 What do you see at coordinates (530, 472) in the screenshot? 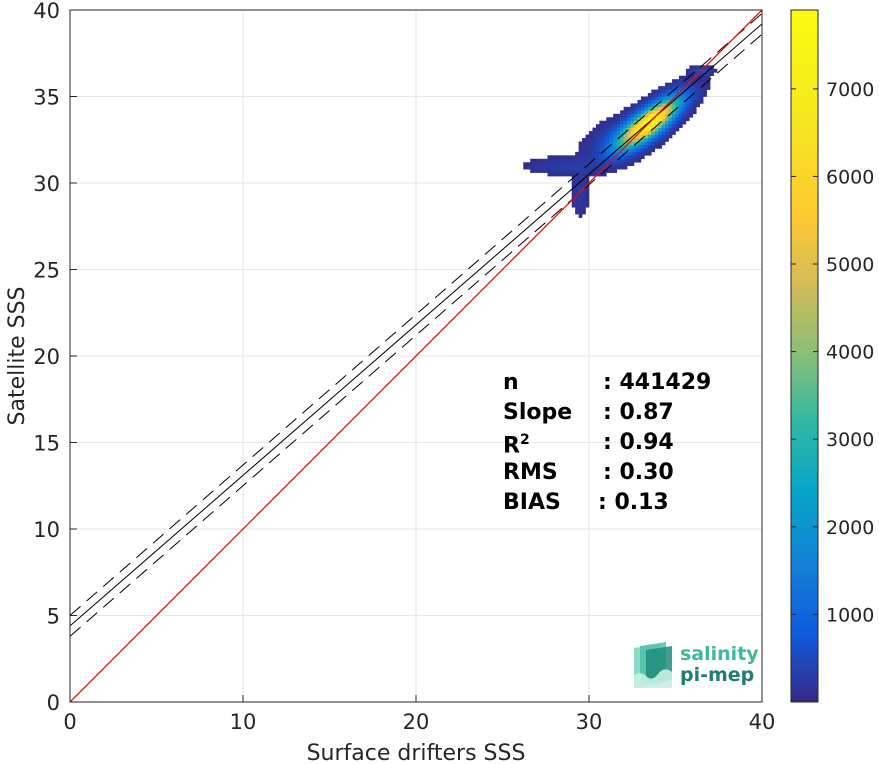
I see `stat-label: RMS` at bounding box center [530, 472].